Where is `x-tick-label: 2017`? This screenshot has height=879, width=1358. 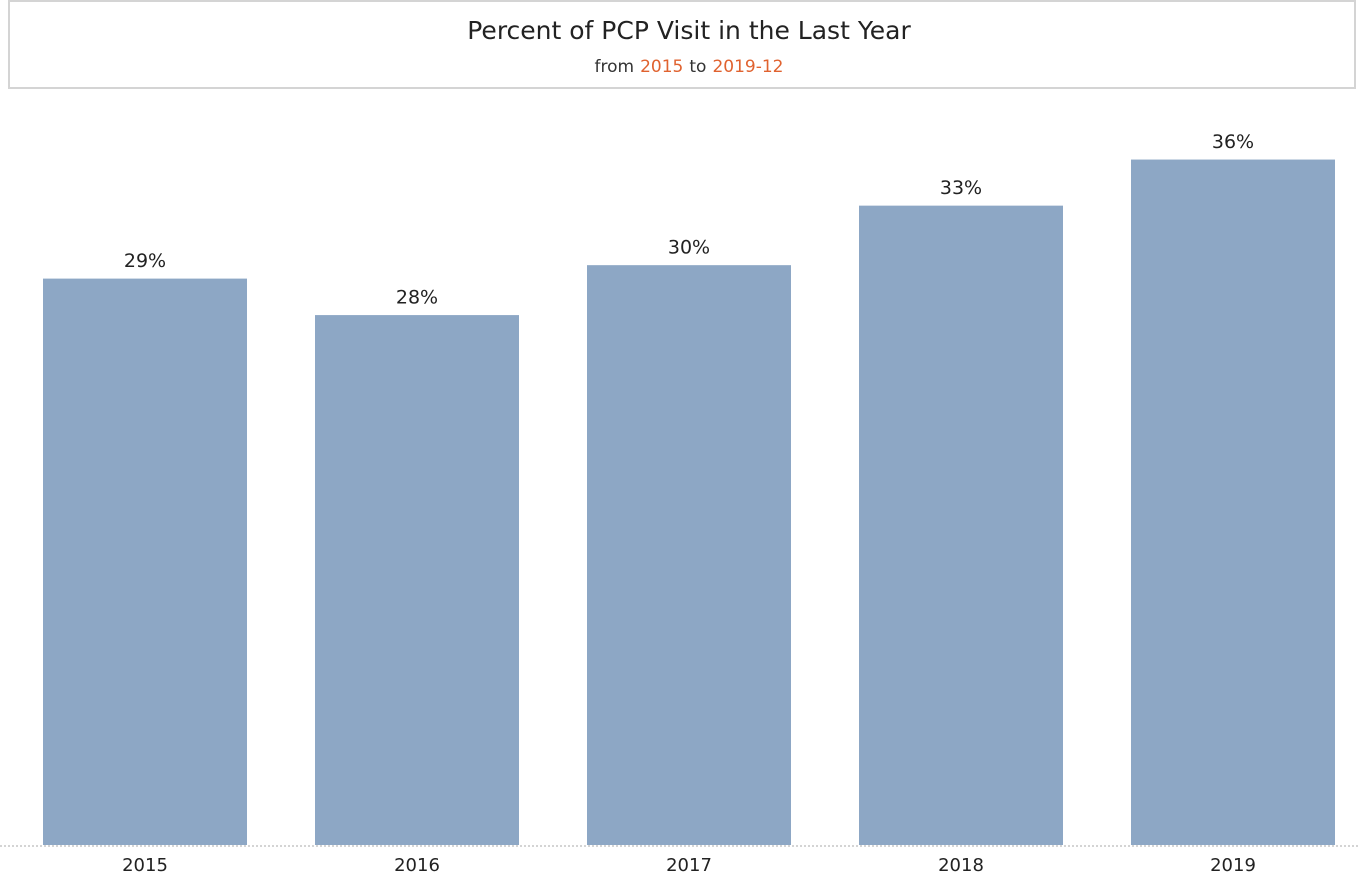
x-tick-label: 2017 is located at coordinates (689, 865).